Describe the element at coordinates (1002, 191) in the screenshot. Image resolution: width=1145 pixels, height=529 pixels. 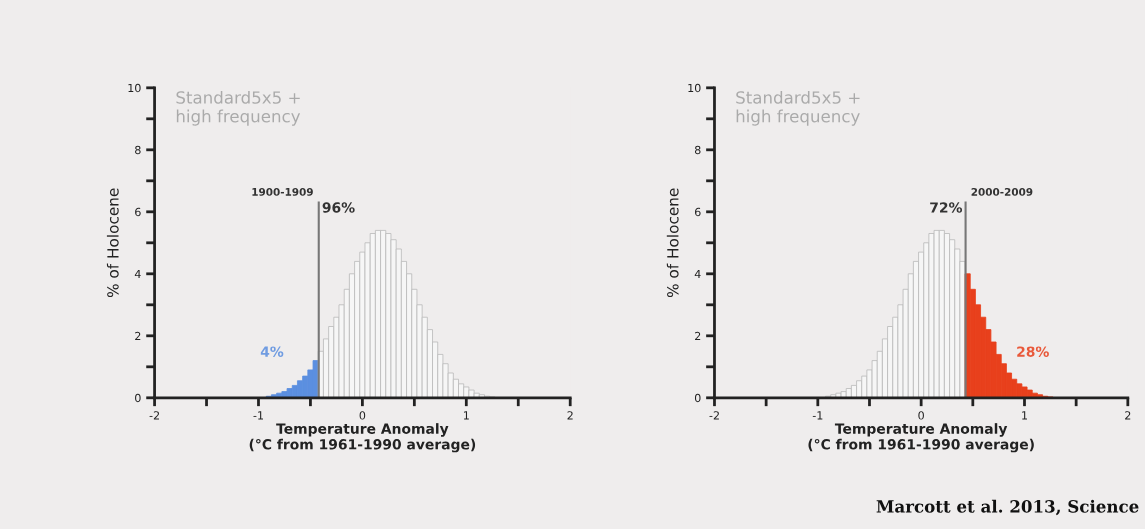
I see `annotation: 2000-2009` at that location.